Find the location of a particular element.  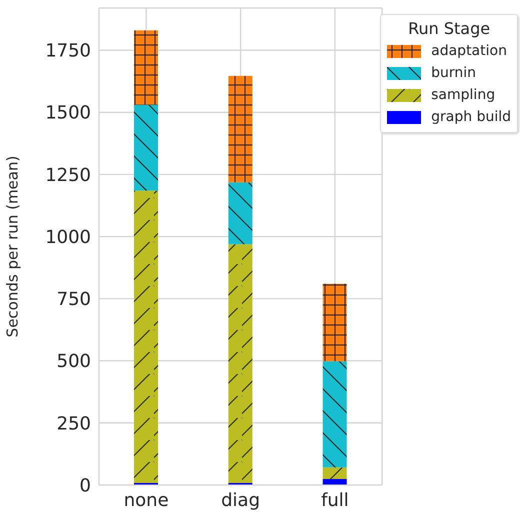

x-tick-label: diag is located at coordinates (240, 500).